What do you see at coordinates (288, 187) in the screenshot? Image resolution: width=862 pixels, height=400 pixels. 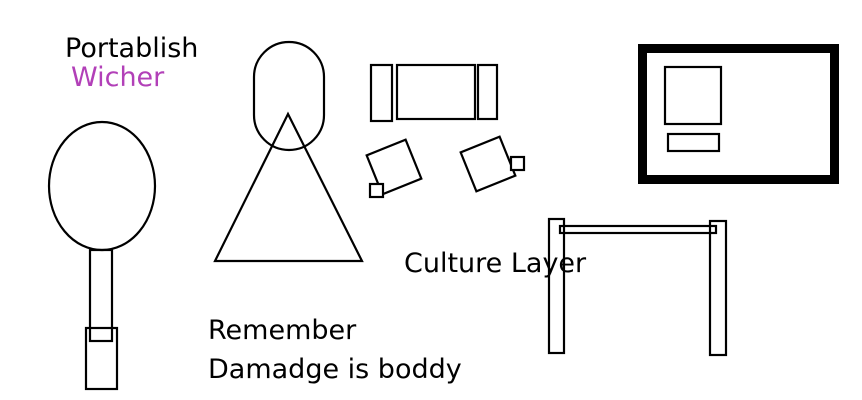 I see `triangle-shape` at bounding box center [288, 187].